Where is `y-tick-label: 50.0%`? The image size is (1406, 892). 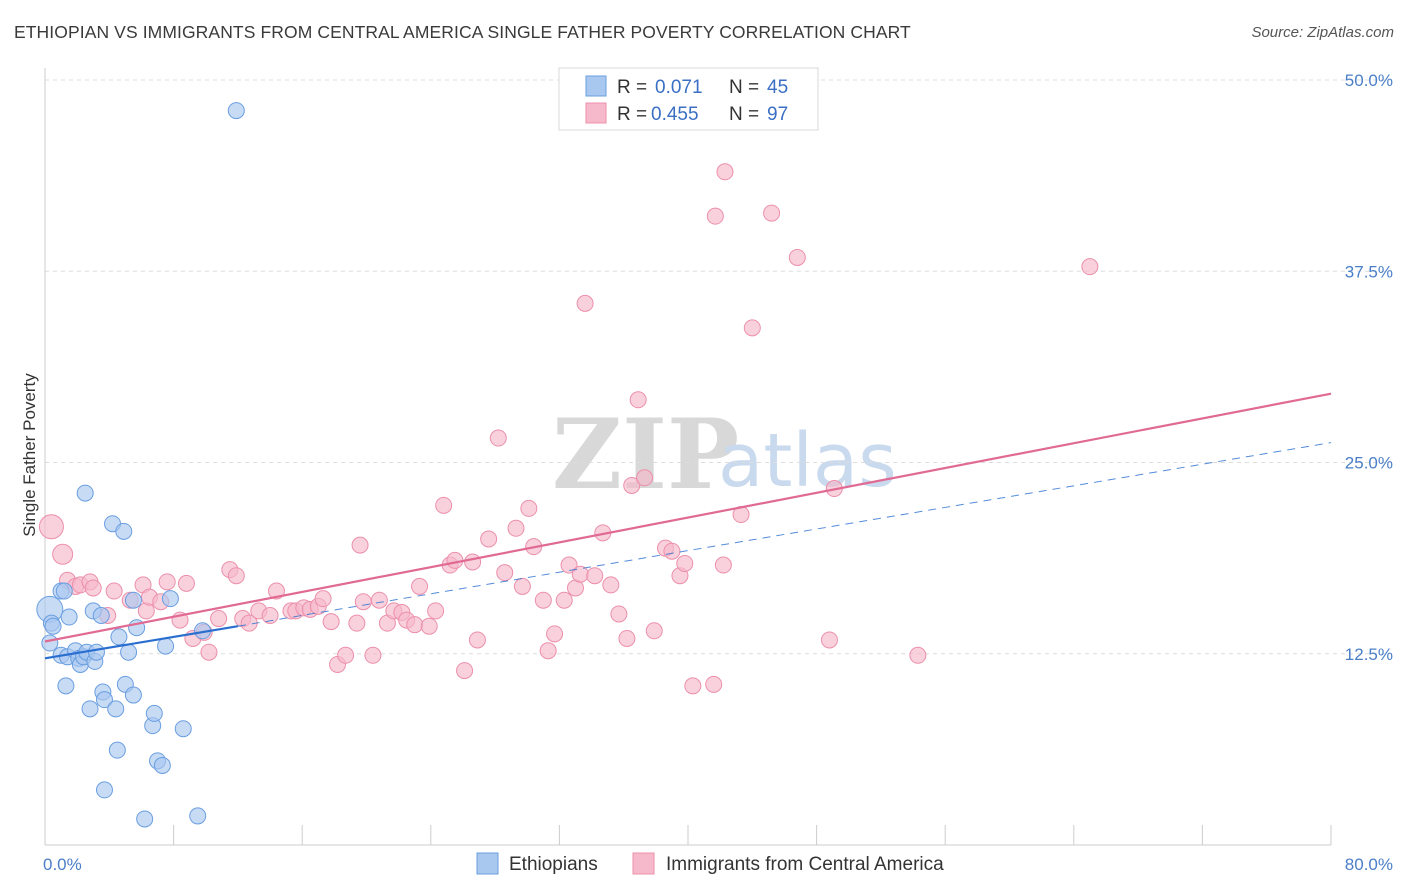 y-tick-label: 50.0% is located at coordinates (1369, 80).